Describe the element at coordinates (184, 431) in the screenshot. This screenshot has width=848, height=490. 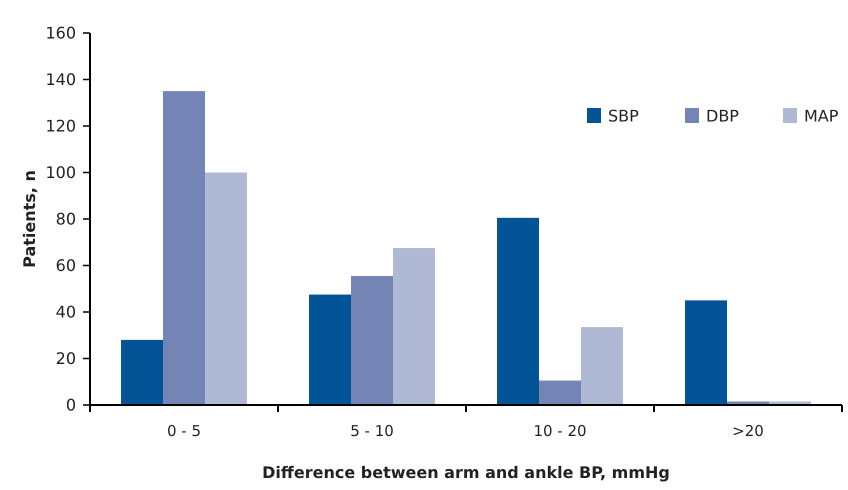
I see `x-tick-label: 0 - 5` at that location.